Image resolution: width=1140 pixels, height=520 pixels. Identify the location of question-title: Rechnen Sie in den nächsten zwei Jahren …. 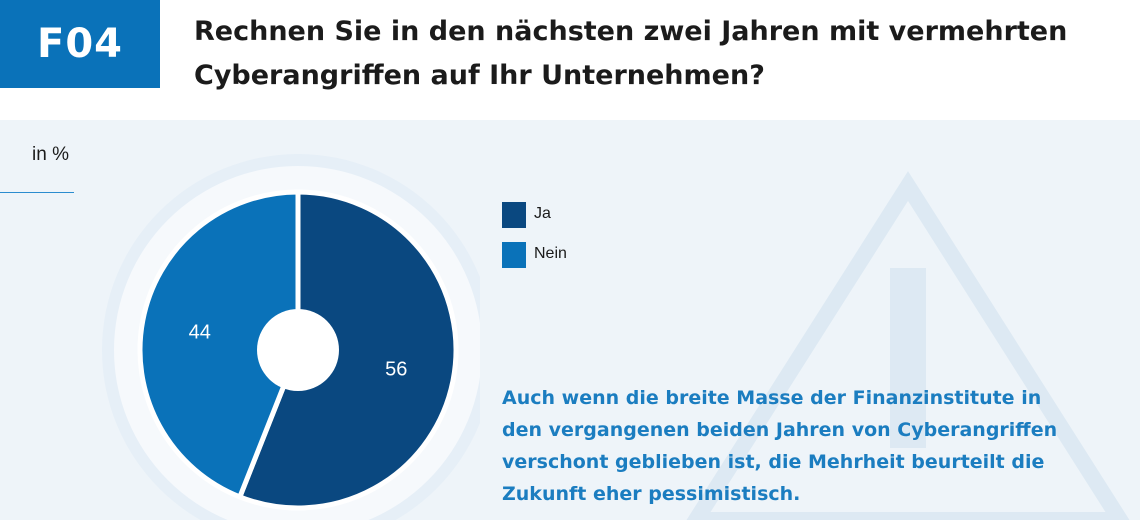
(631, 53).